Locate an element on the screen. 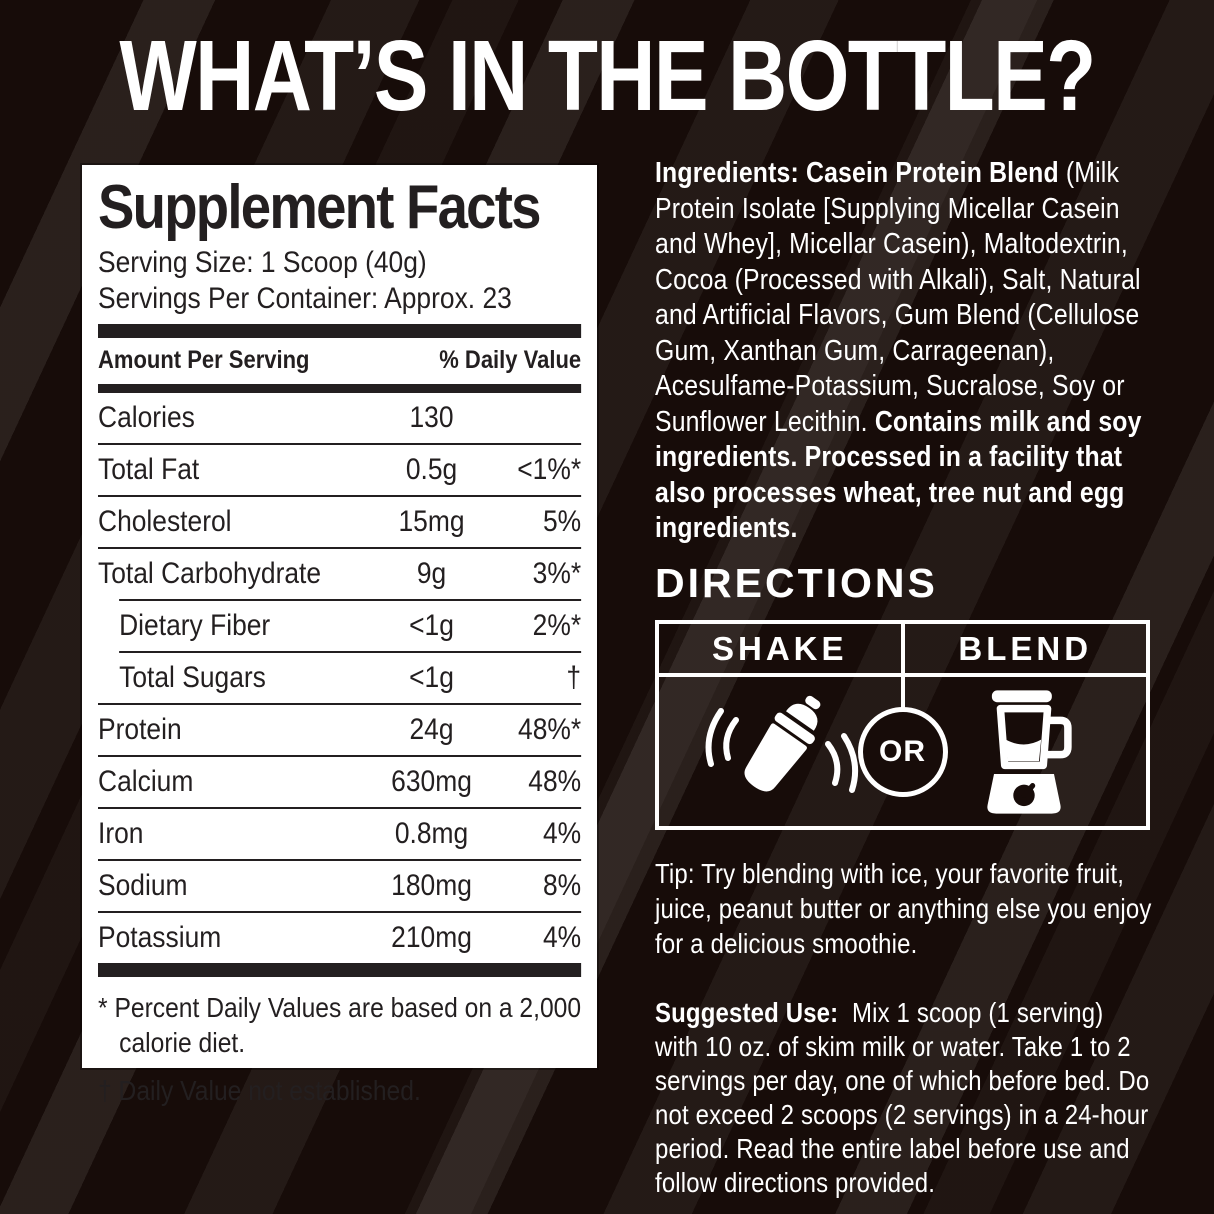 The image size is (1214, 1214). row-daily-value: 48% is located at coordinates (555, 781).